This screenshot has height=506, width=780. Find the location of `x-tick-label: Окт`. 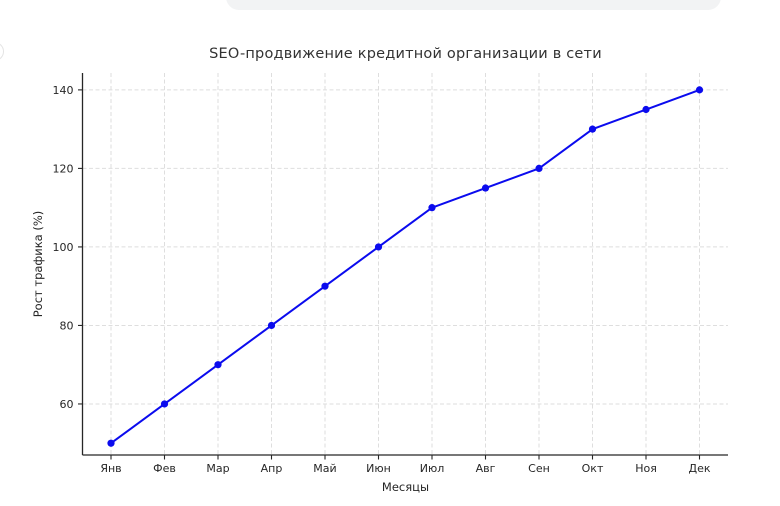

x-tick-label: Окт is located at coordinates (593, 468).